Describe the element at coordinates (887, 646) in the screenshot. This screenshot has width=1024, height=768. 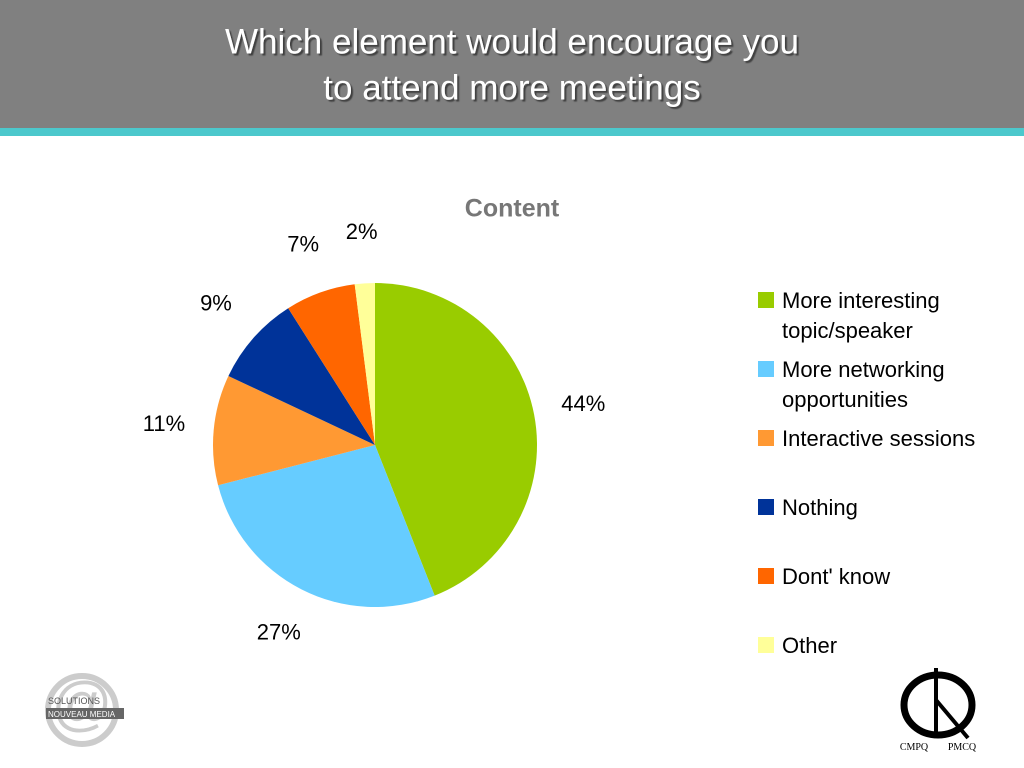
I see `legend-item: Other` at that location.